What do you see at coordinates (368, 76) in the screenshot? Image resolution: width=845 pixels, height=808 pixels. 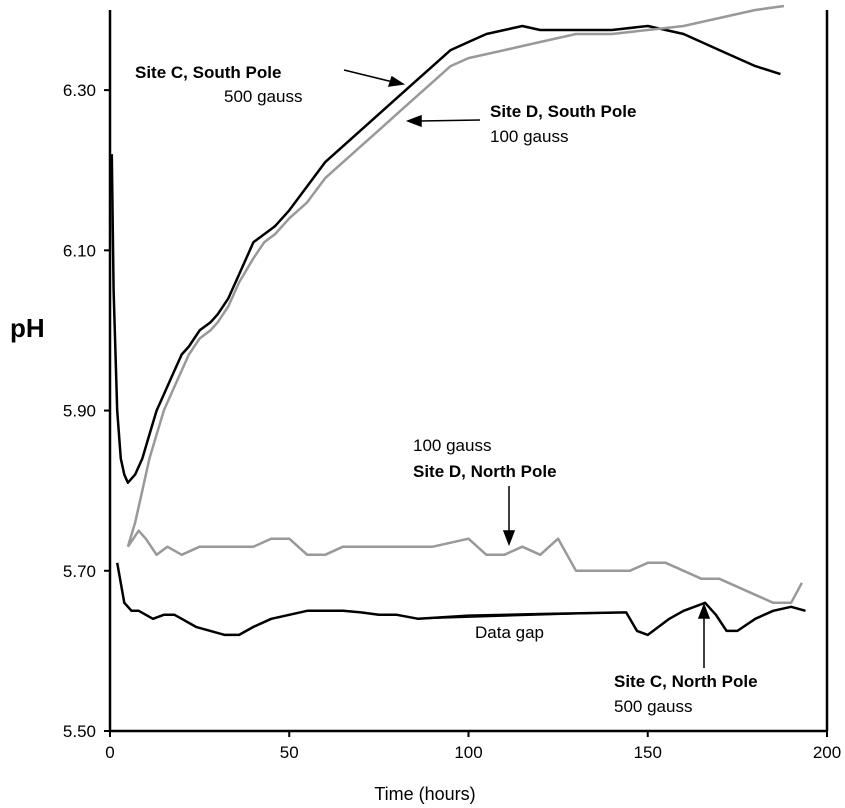 I see `arrow-site-c-south` at bounding box center [368, 76].